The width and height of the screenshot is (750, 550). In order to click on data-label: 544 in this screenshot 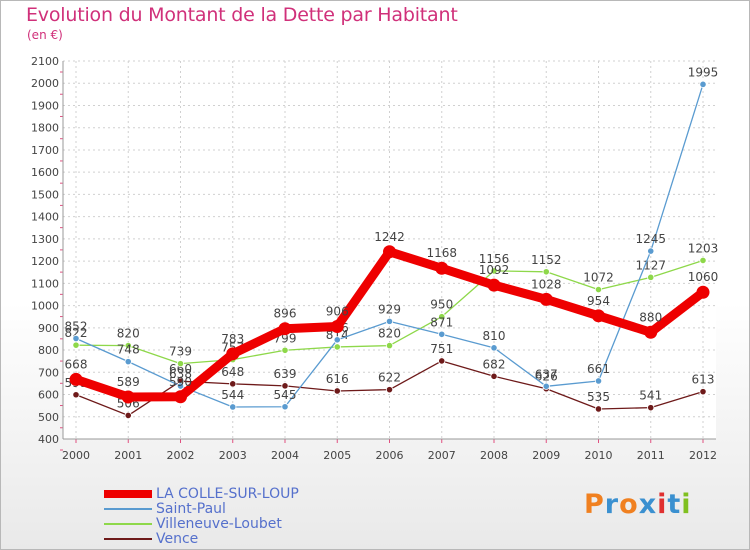, I will do `click(232, 395)`.